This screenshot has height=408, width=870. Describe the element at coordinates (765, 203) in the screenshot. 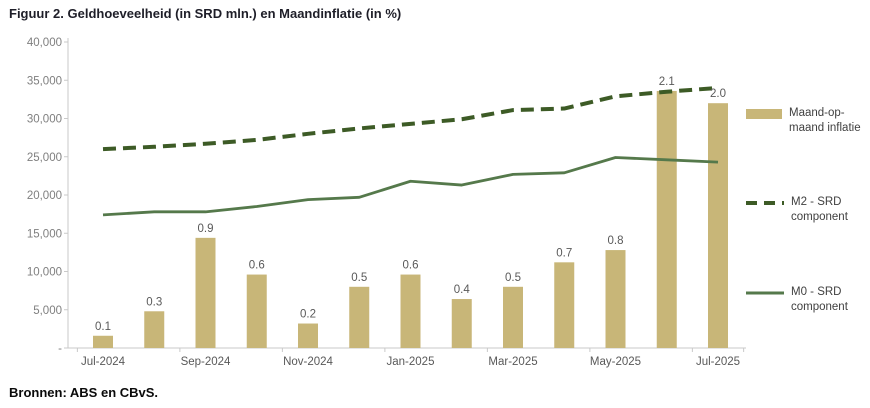

I see `dashed-line-swatch-icon` at that location.